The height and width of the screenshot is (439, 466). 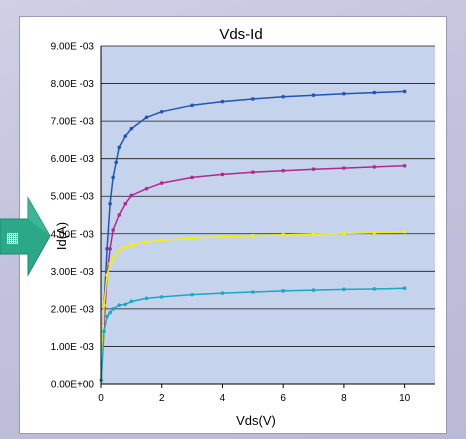 I want to click on arrow-overlay: ▦, so click(x=25, y=236).